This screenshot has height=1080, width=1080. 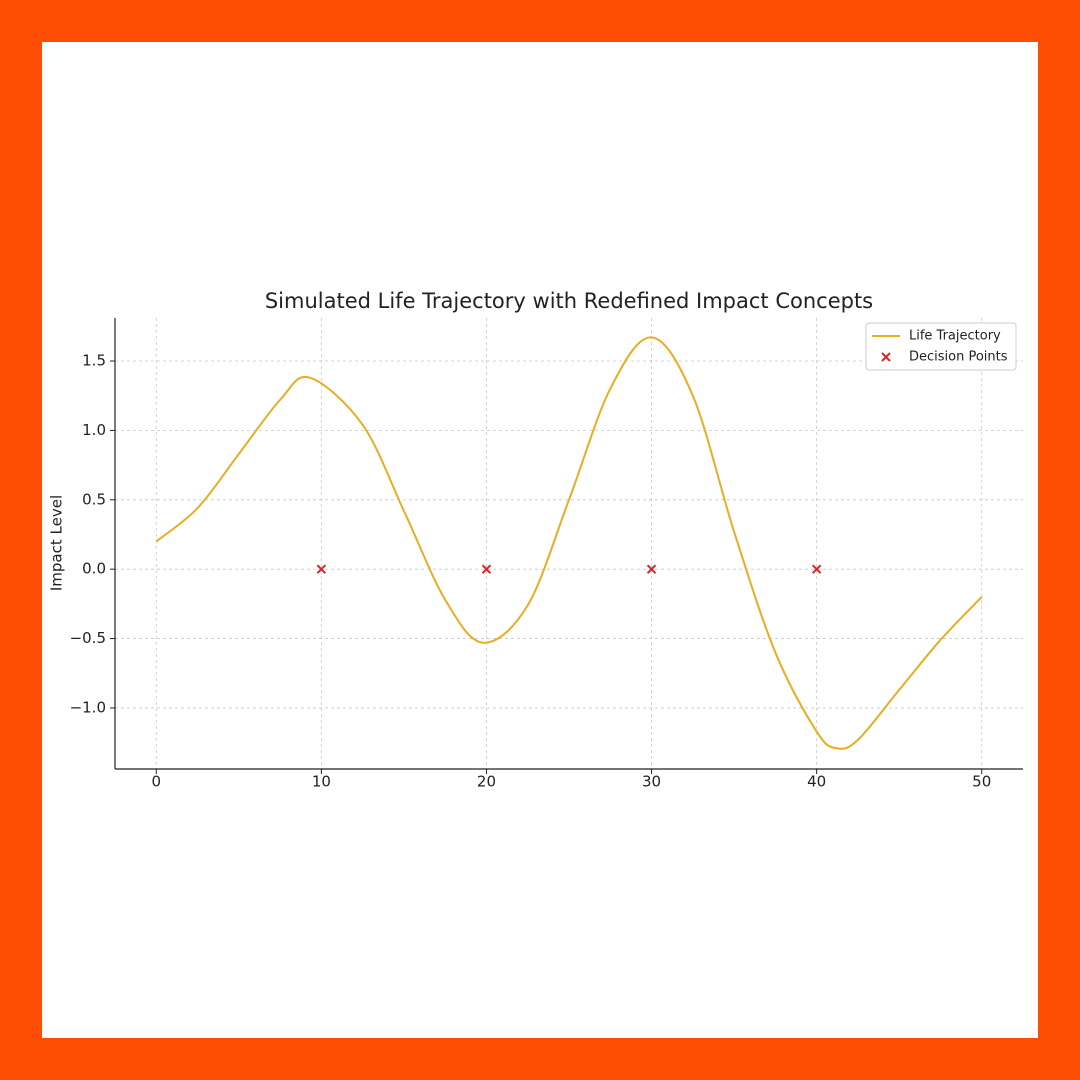 What do you see at coordinates (816, 782) in the screenshot?
I see `x-tick-label: 40` at bounding box center [816, 782].